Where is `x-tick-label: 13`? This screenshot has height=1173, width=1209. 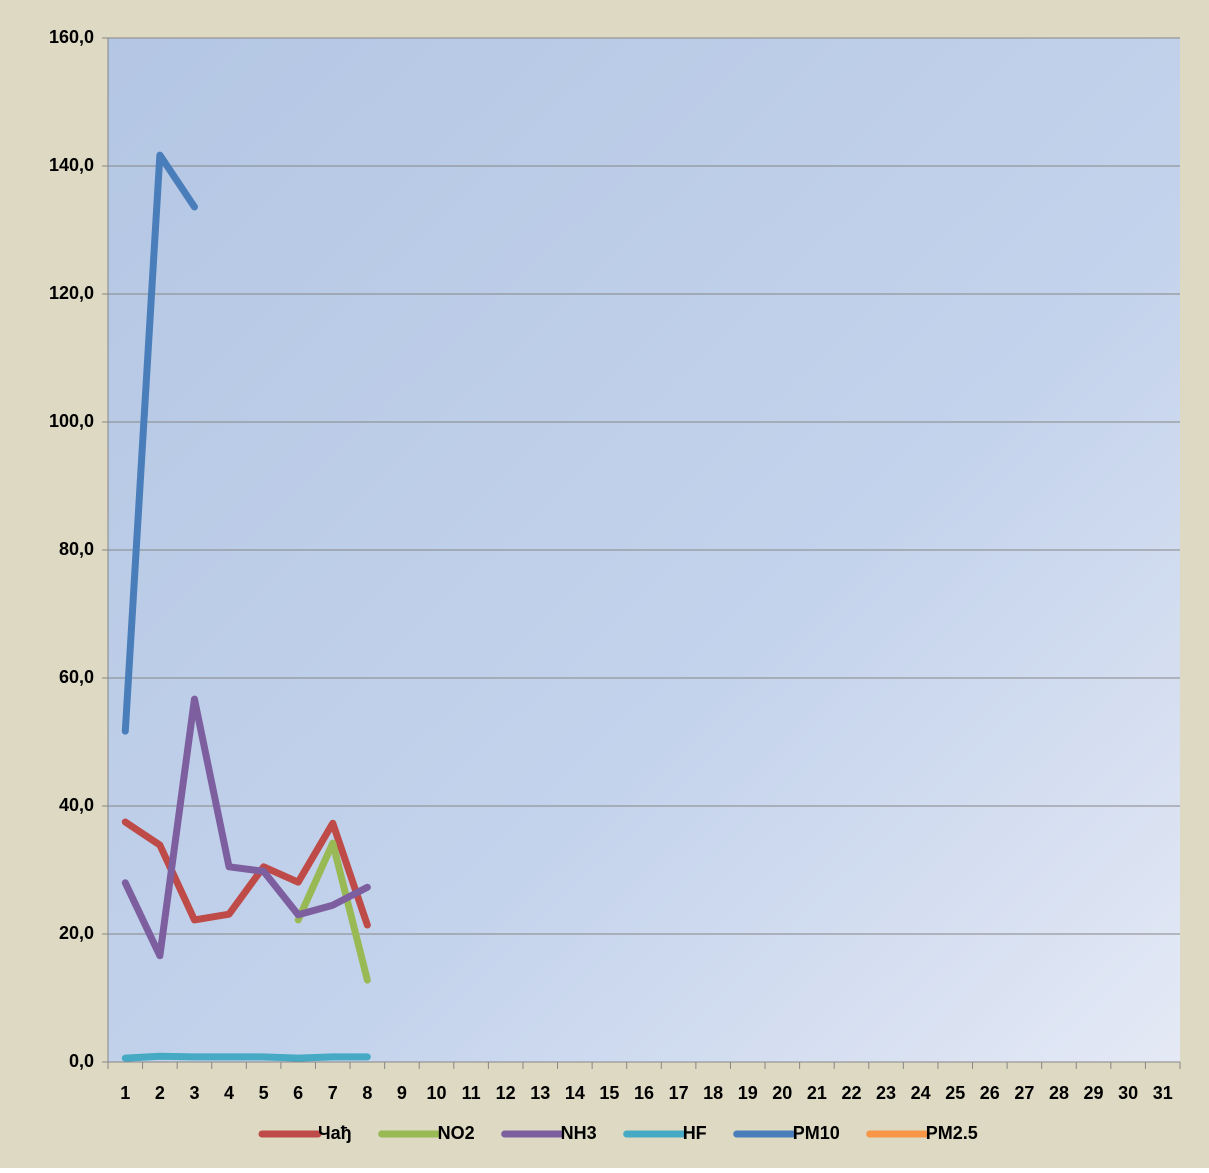 x-tick-label: 13 is located at coordinates (540, 1093).